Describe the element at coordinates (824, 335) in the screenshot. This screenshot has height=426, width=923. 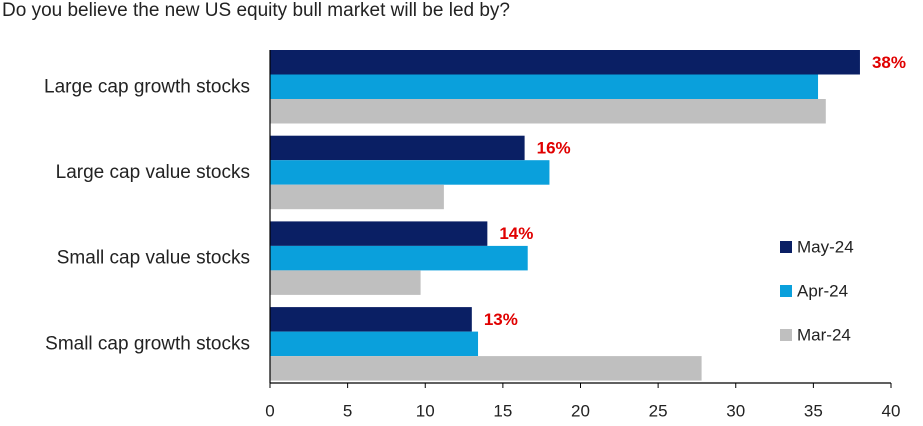
I see `legend-label-mar-24: Mar-24` at that location.